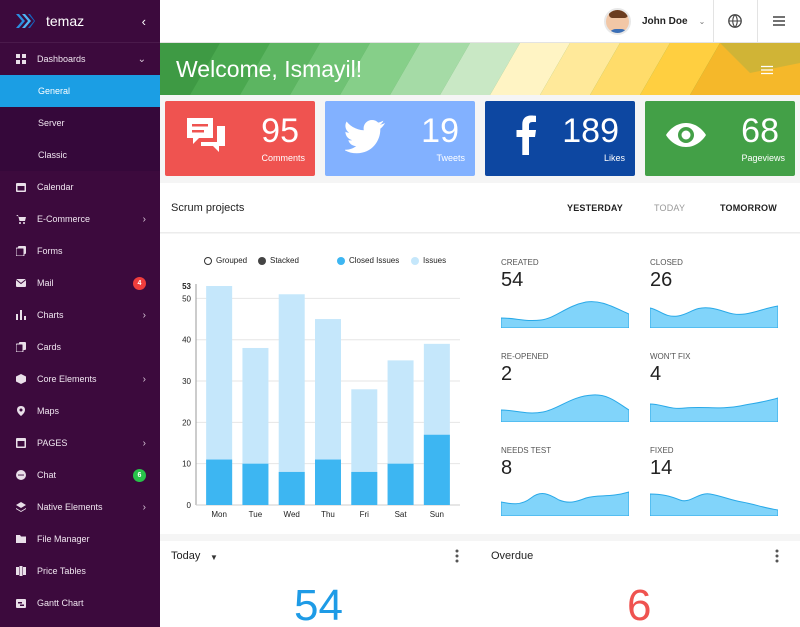  I want to click on y-tick-label: 53, so click(186, 286).